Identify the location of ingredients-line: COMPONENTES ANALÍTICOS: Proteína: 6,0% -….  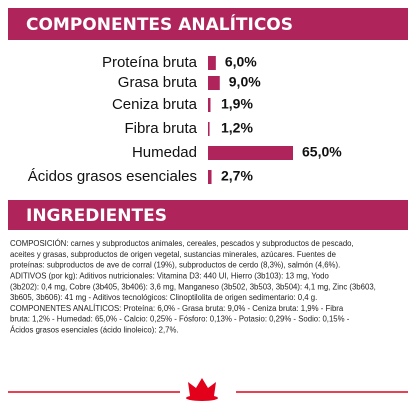
(177, 308).